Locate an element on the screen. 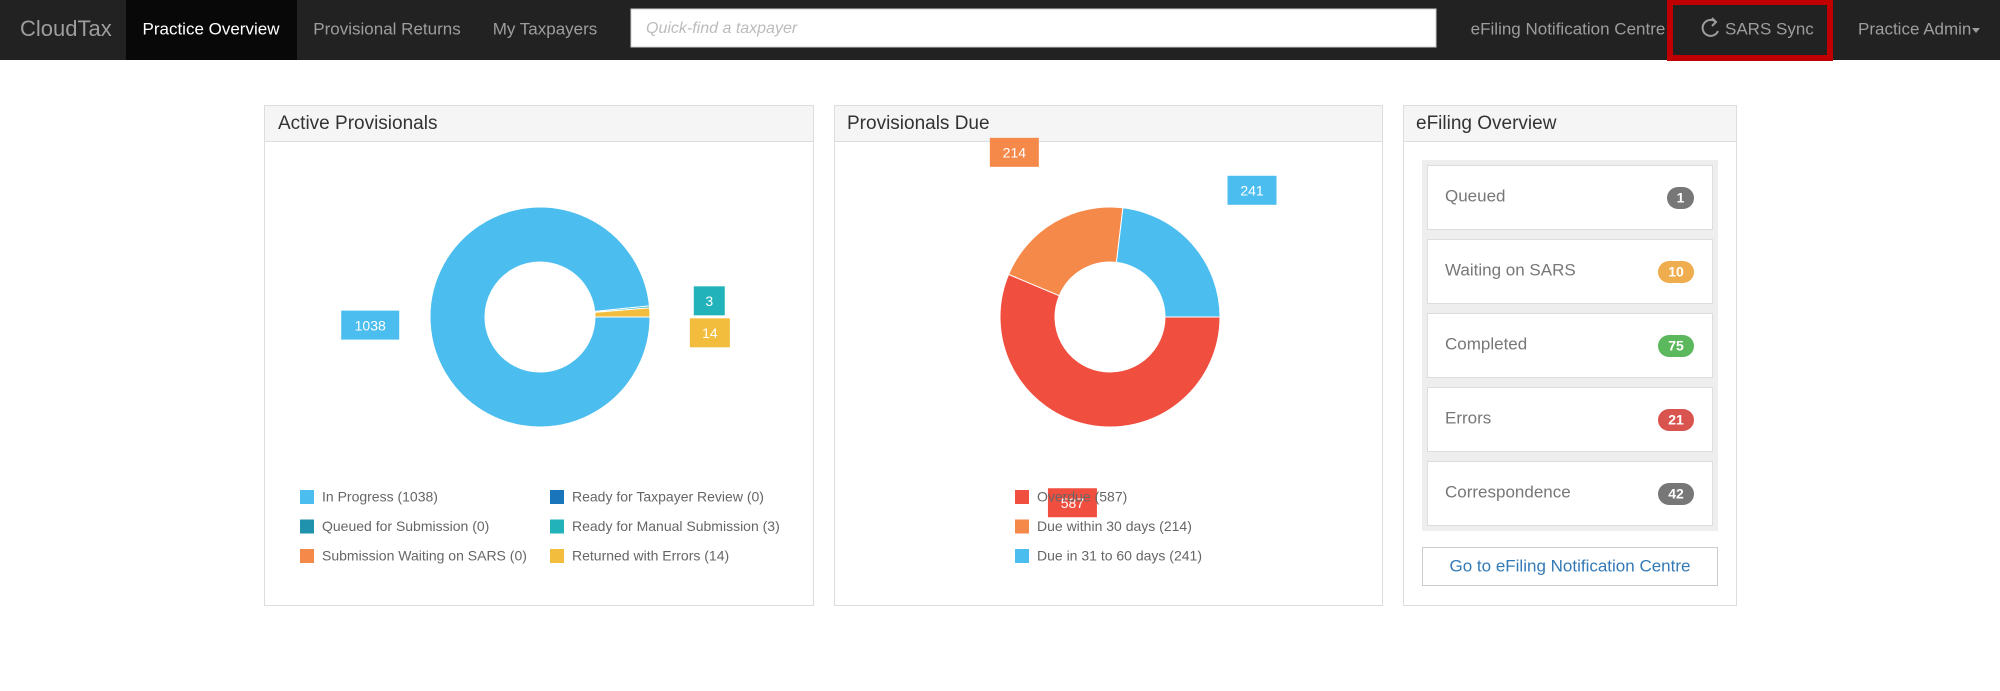  highlight-box is located at coordinates (1750, 30).